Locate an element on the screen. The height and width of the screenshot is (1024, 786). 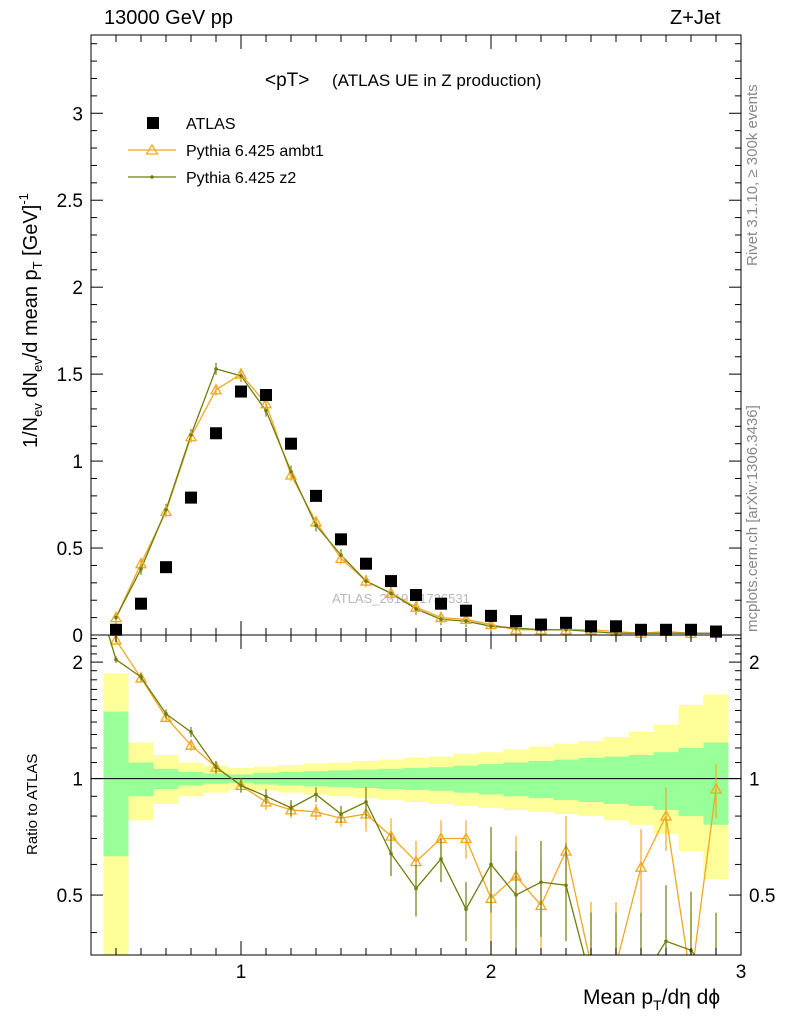
y-tick-label: 0 is located at coordinates (77, 636).